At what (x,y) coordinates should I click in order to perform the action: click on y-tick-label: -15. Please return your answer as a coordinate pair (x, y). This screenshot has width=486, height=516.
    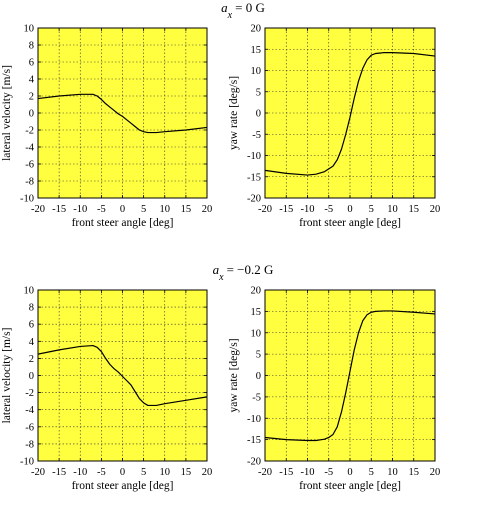
    Looking at the image, I should click on (254, 177).